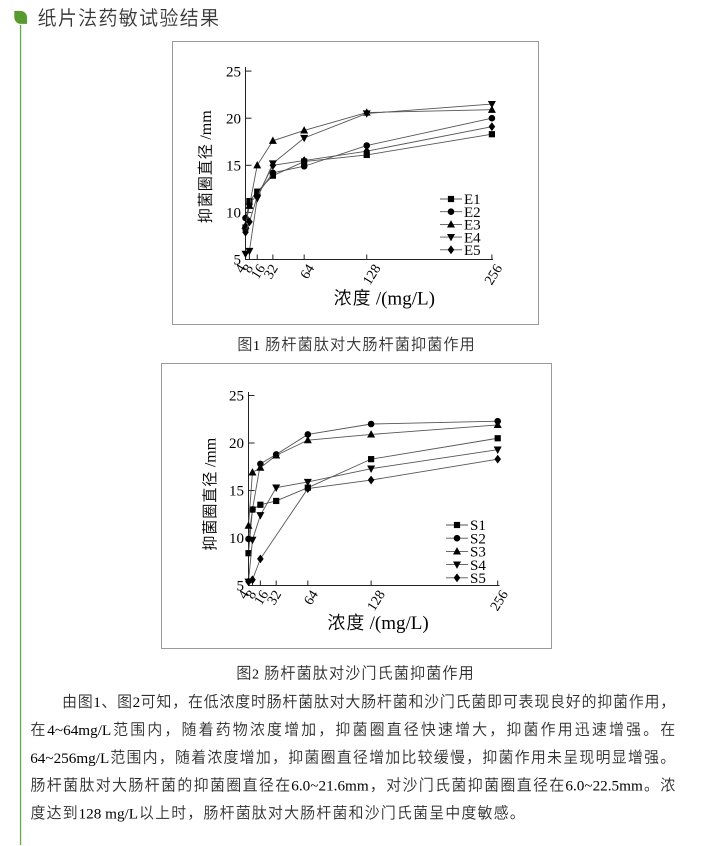 This screenshot has width=702, height=846. What do you see at coordinates (69, 758) in the screenshot?
I see `svg-text: 64~256mg/L` at bounding box center [69, 758].